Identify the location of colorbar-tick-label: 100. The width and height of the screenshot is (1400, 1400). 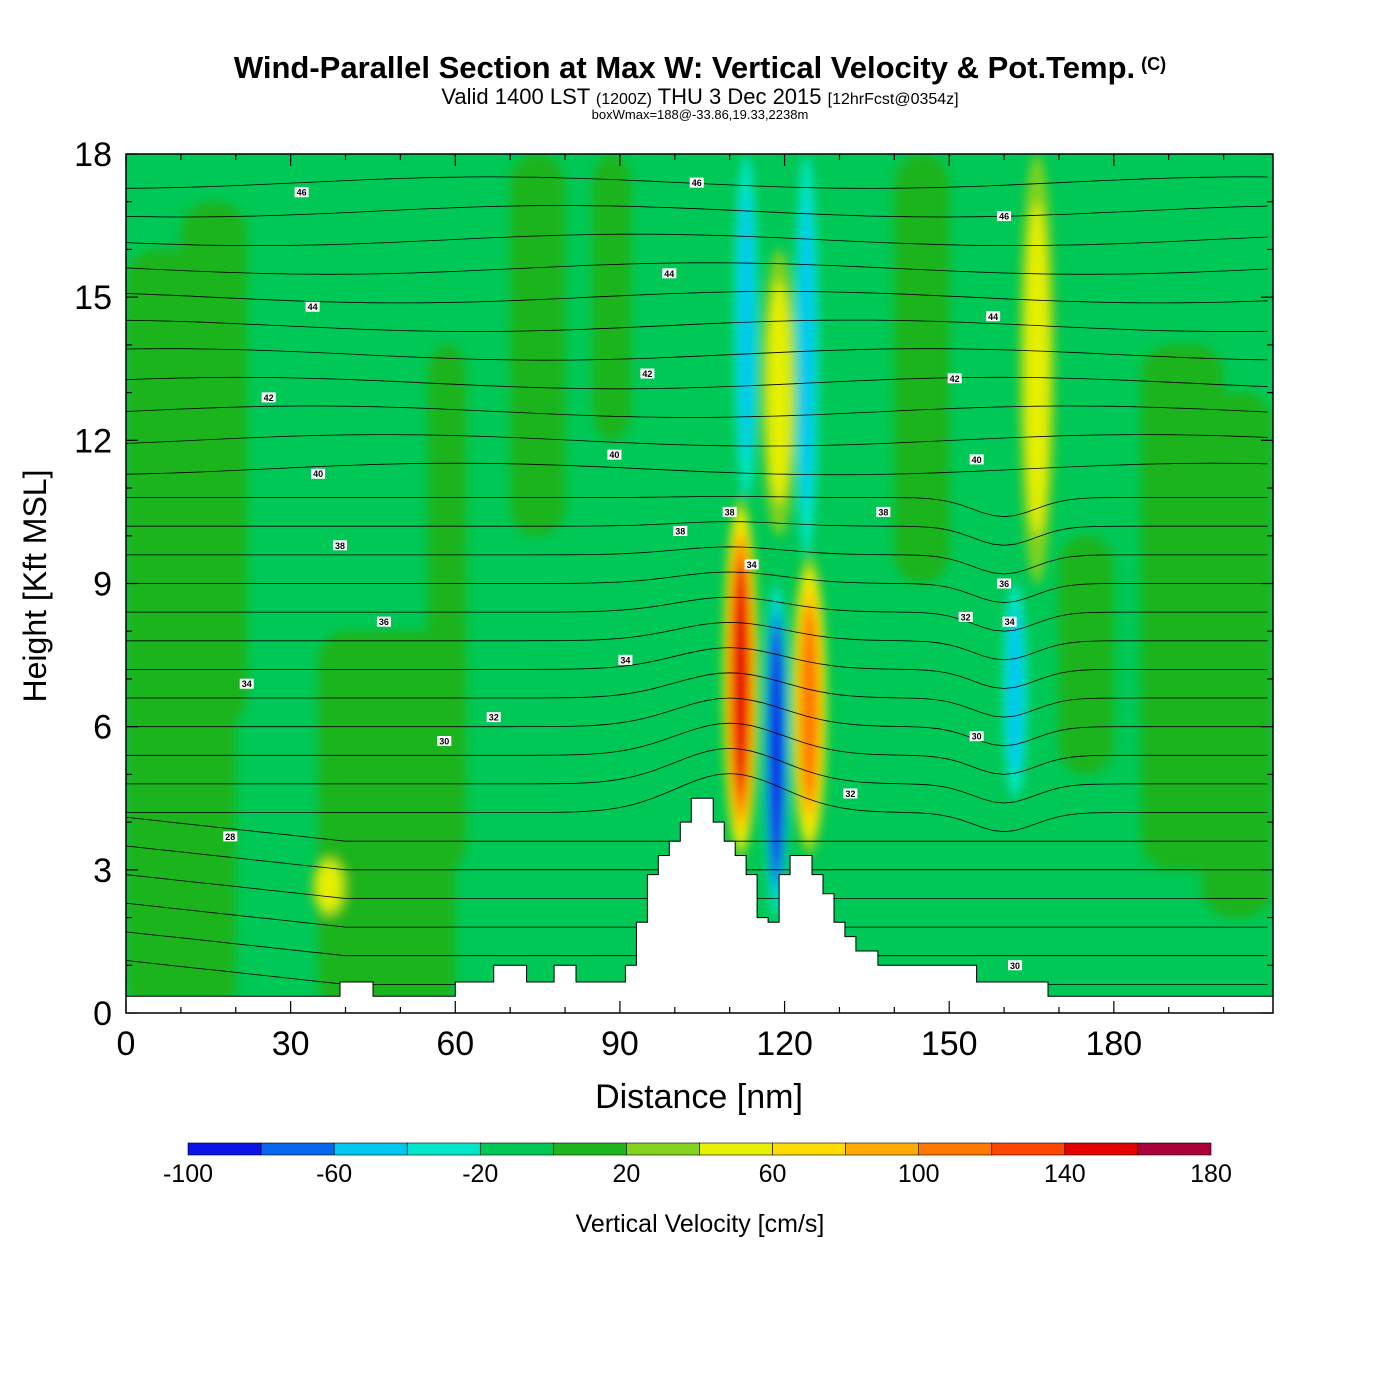
(919, 1174).